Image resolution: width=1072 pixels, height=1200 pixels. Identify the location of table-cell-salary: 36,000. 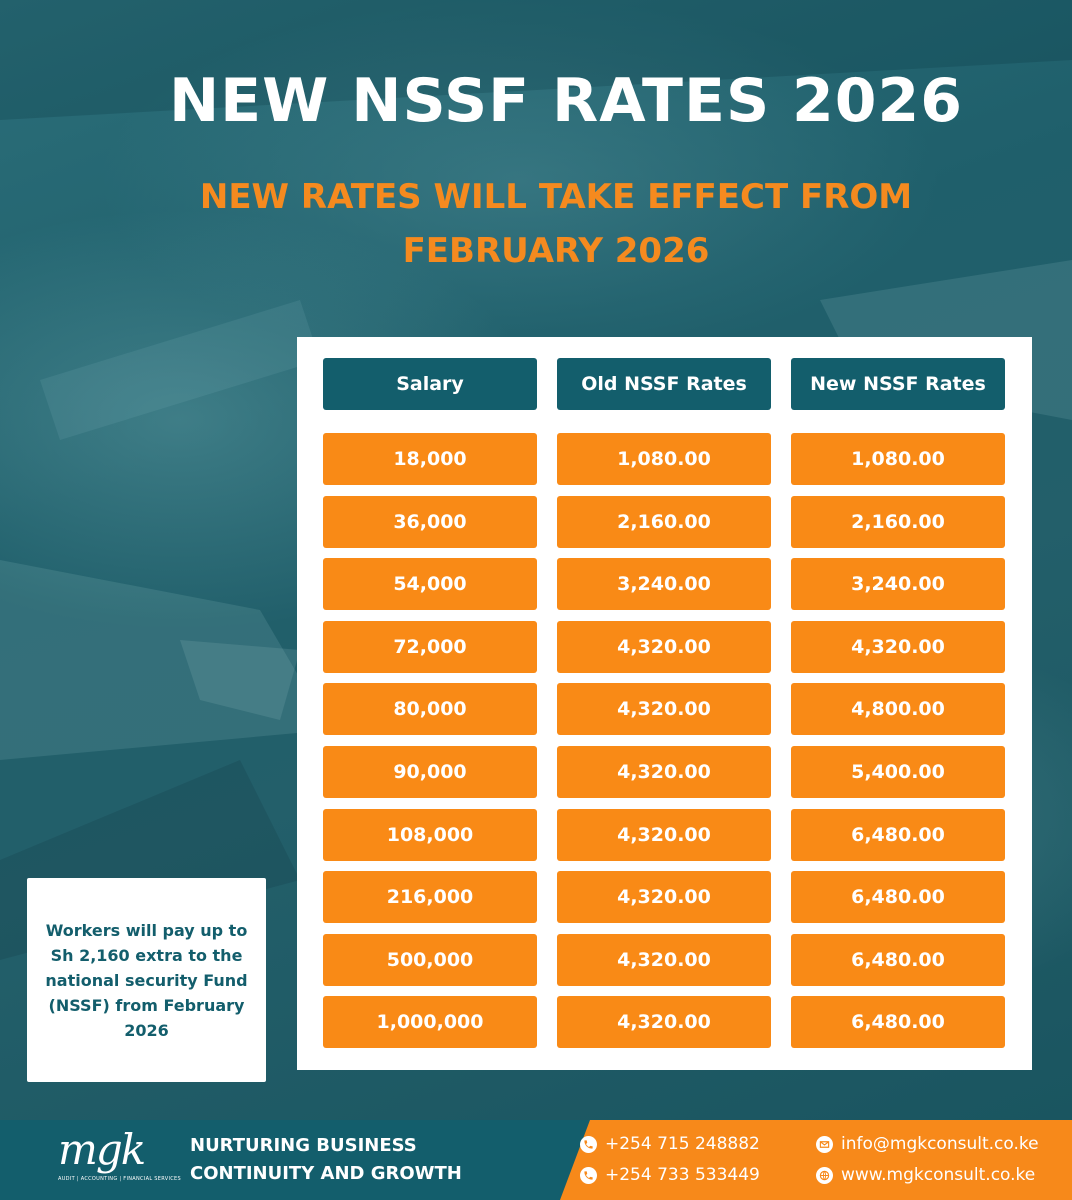
(430, 522).